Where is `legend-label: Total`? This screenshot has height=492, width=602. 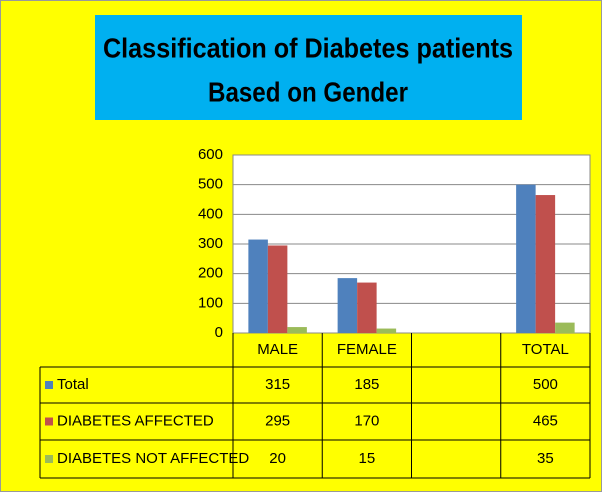
legend-label: Total is located at coordinates (73, 384).